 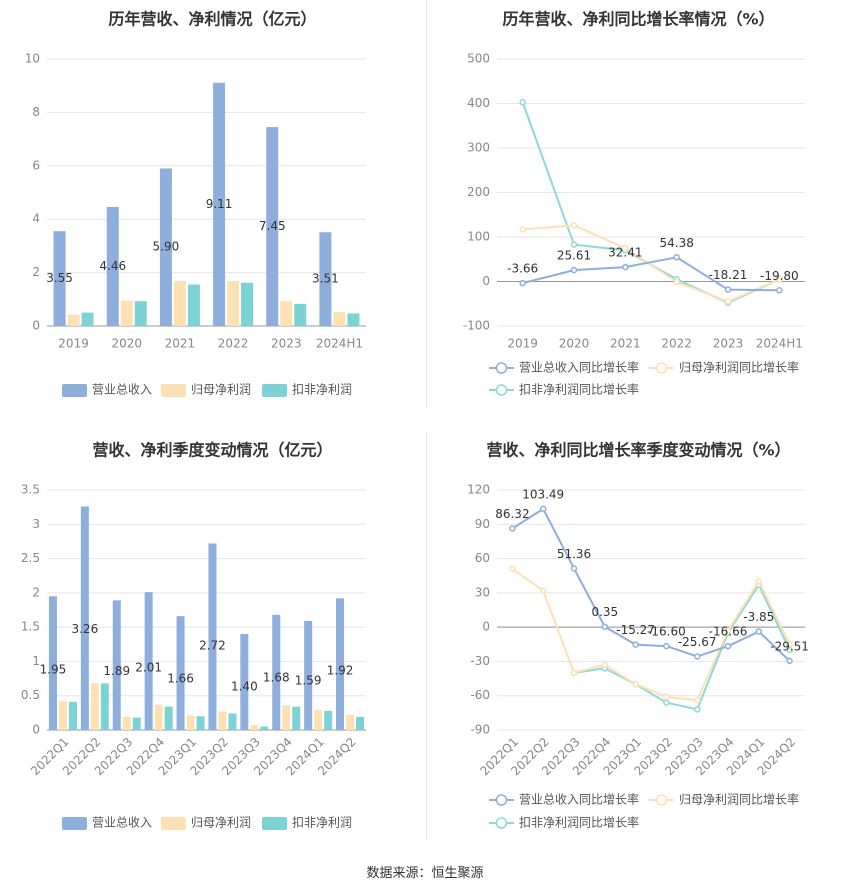 I want to click on data-label: 86.32, so click(x=512, y=514).